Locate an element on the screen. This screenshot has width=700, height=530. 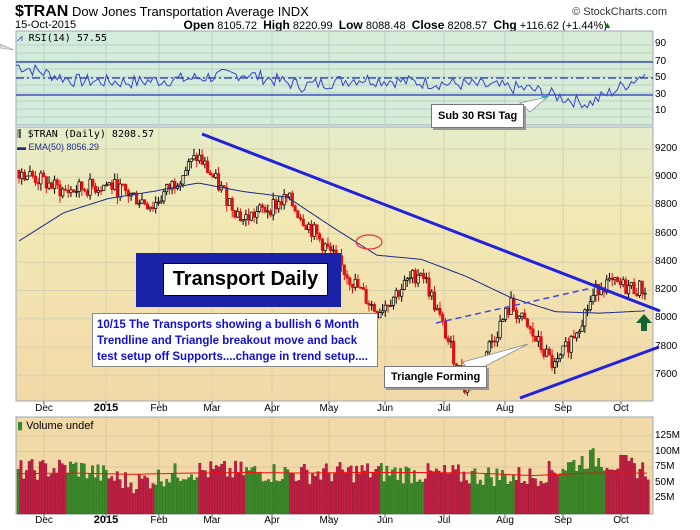
ema-legend: ▬ EMA(50) 8056.29 is located at coordinates (58, 147).